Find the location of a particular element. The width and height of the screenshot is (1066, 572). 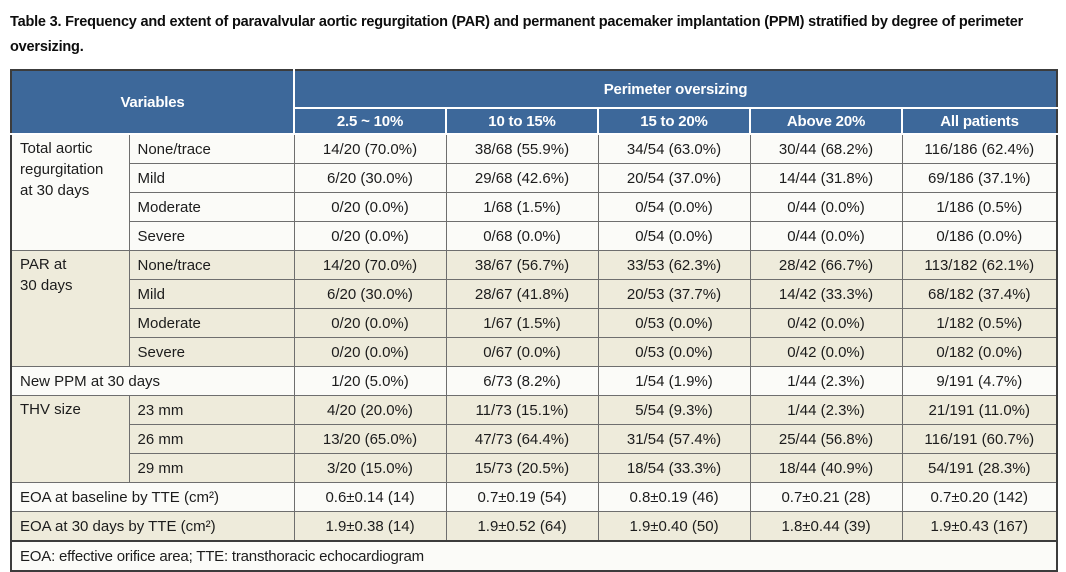

value-cell: 54/191 (28.3%) is located at coordinates (979, 468).